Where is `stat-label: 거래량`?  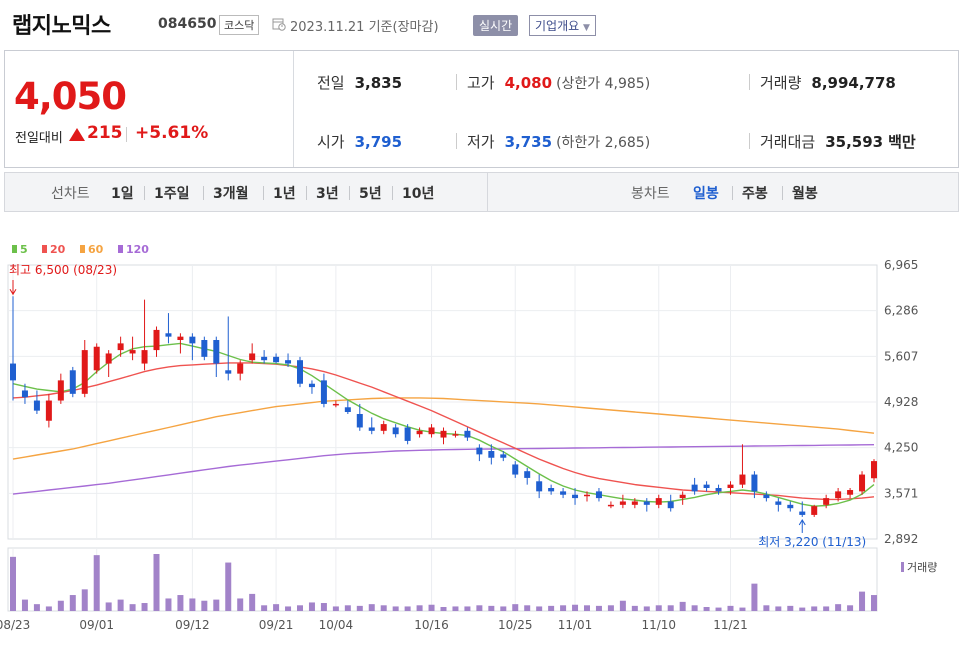 stat-label: 거래량 is located at coordinates (781, 83).